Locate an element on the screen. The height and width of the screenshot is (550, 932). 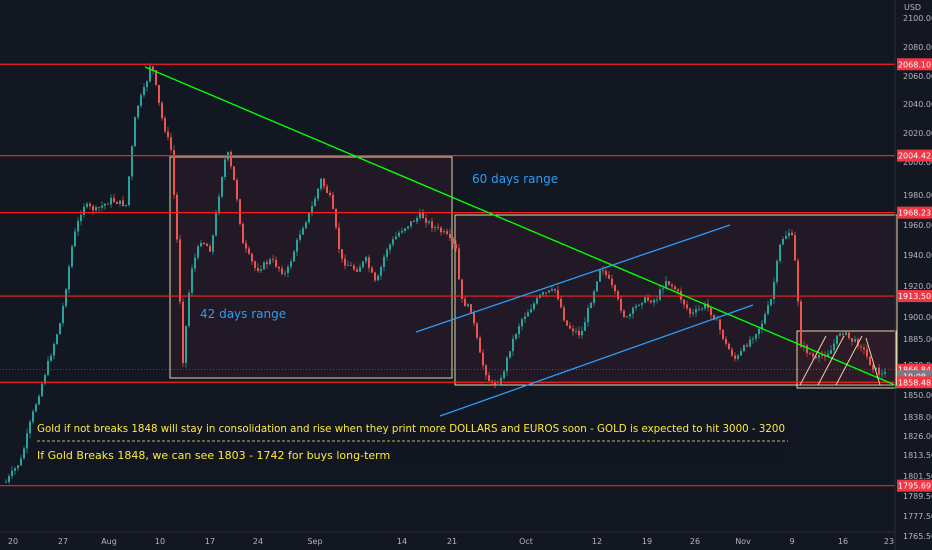
price-tick-label: 2040.00 is located at coordinates (917, 104).